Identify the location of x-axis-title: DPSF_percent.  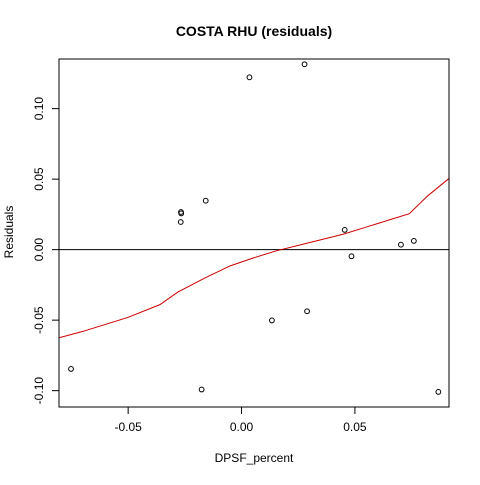
(254, 458).